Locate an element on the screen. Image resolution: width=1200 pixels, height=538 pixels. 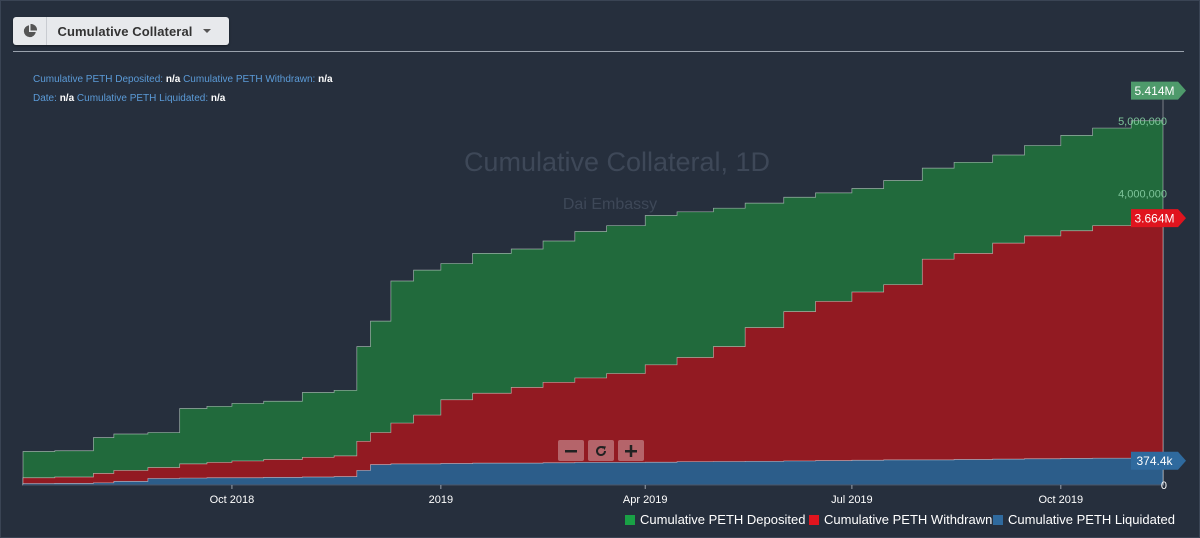
badge-shape-deposited is located at coordinates (1158, 90).